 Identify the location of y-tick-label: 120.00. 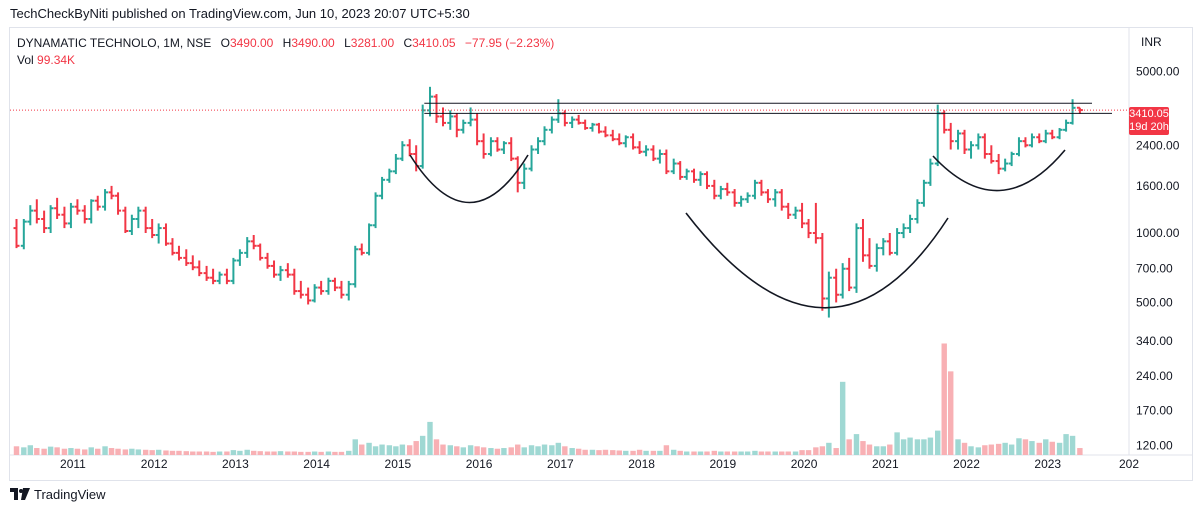
(1154, 445).